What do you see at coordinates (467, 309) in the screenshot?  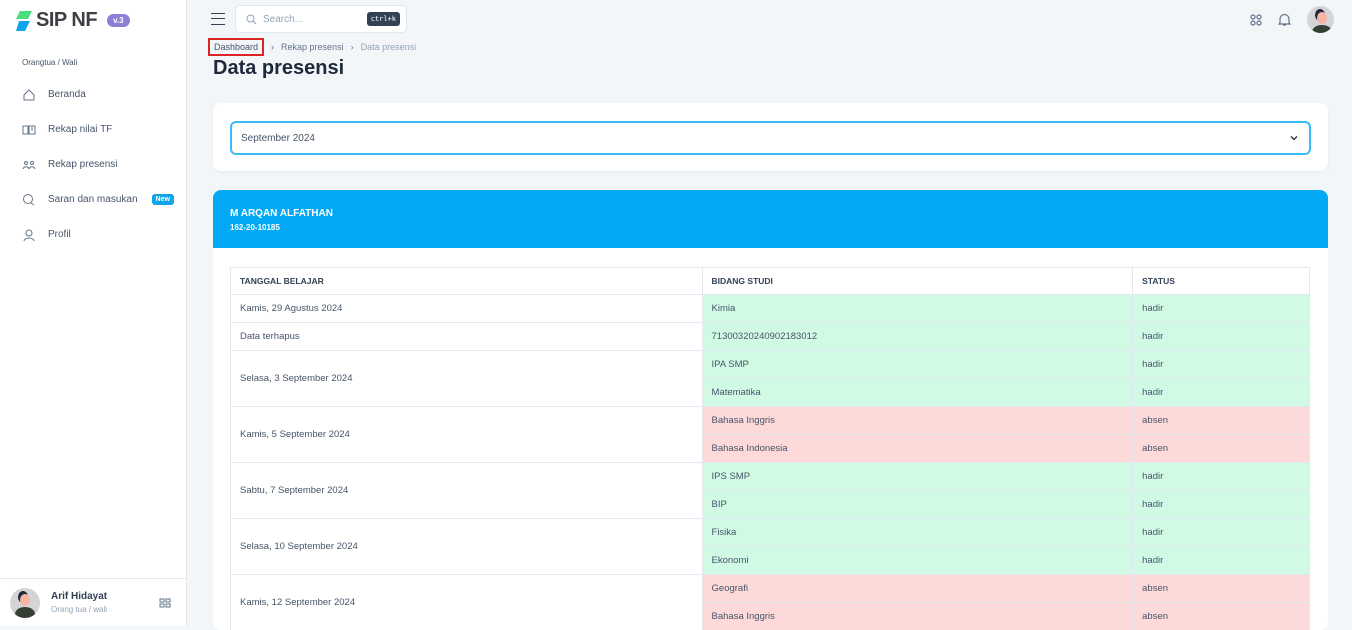 I see `date-cell: Kamis, 29 Agustus 2024` at bounding box center [467, 309].